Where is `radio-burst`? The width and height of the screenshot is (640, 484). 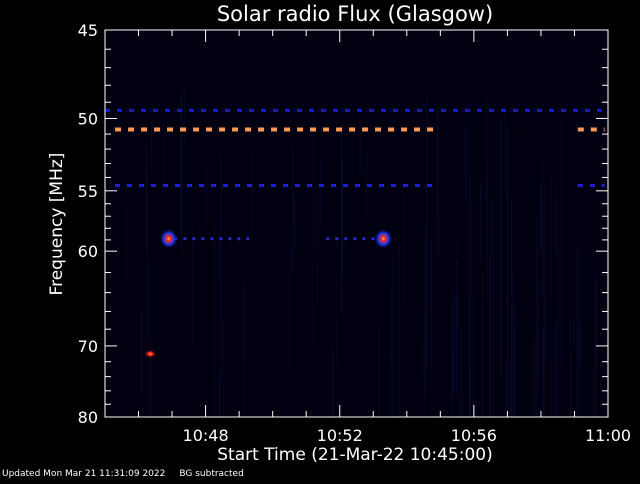 radio-burst is located at coordinates (168, 238).